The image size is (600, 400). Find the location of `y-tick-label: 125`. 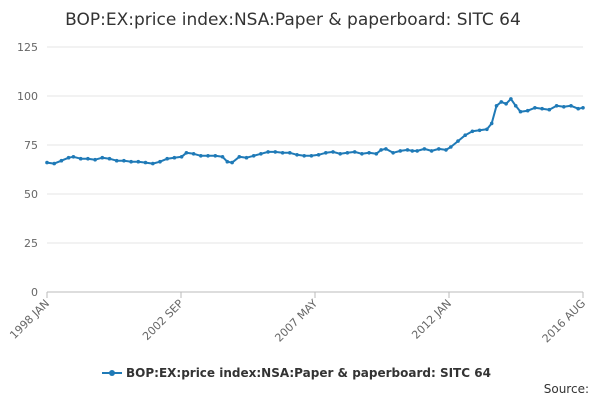

y-tick-label: 125 is located at coordinates (27, 47).